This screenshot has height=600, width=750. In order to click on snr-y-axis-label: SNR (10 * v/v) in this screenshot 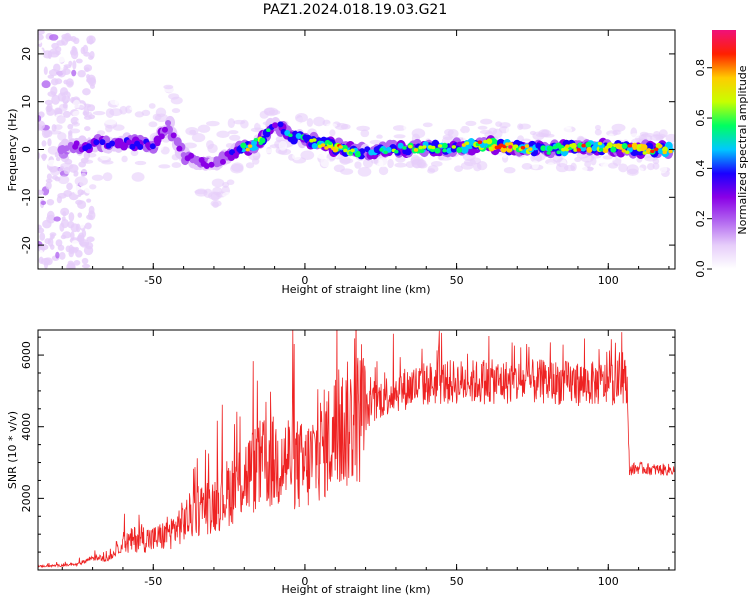, I will do `click(12, 450)`.